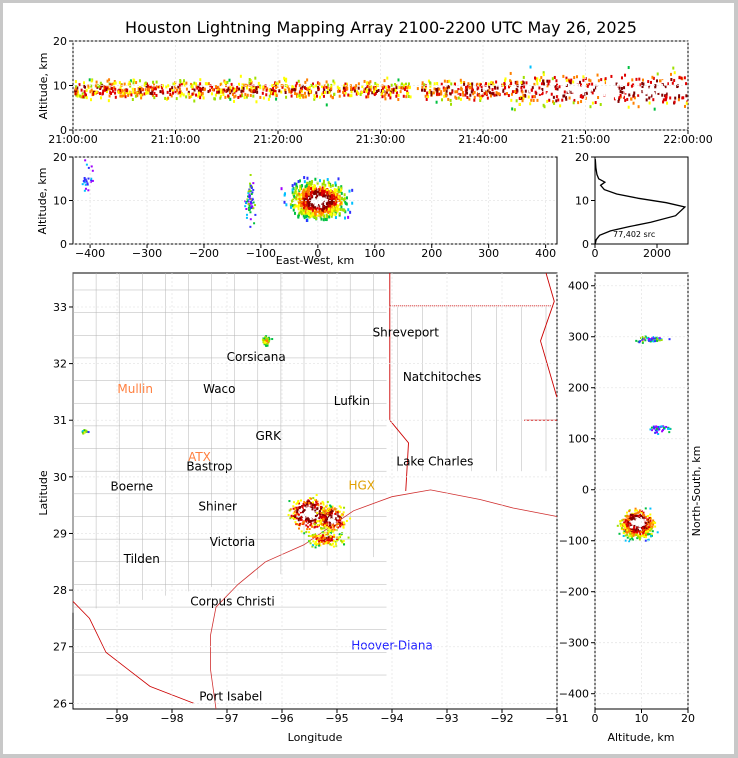 Image resolution: width=738 pixels, height=758 pixels. What do you see at coordinates (431, 253) in the screenshot?
I see `ew-altitude-xtick-label: 200` at bounding box center [431, 253].